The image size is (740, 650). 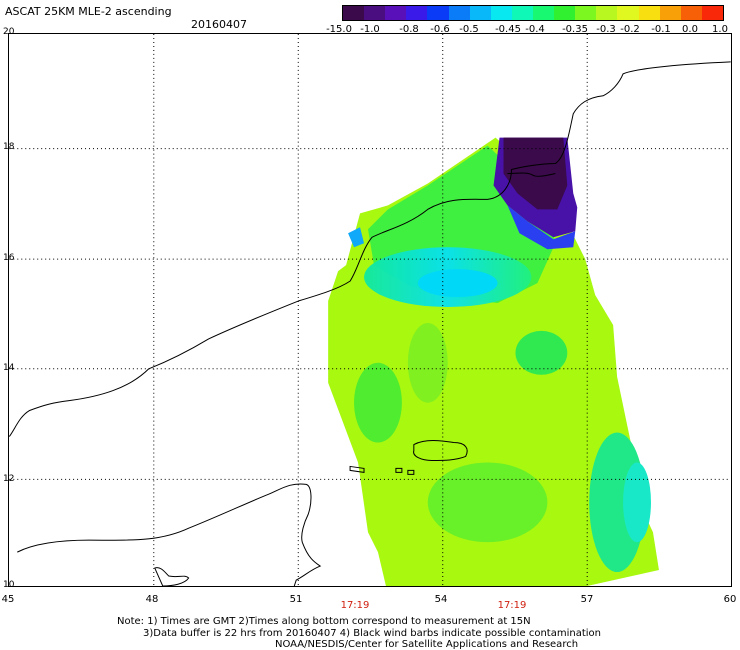 I want to click on scale-label: -0.1, so click(x=661, y=29).